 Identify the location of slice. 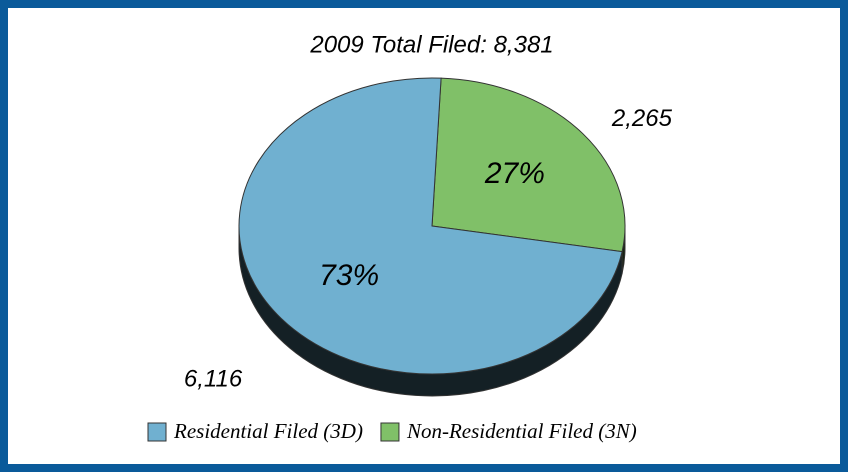
(528, 165).